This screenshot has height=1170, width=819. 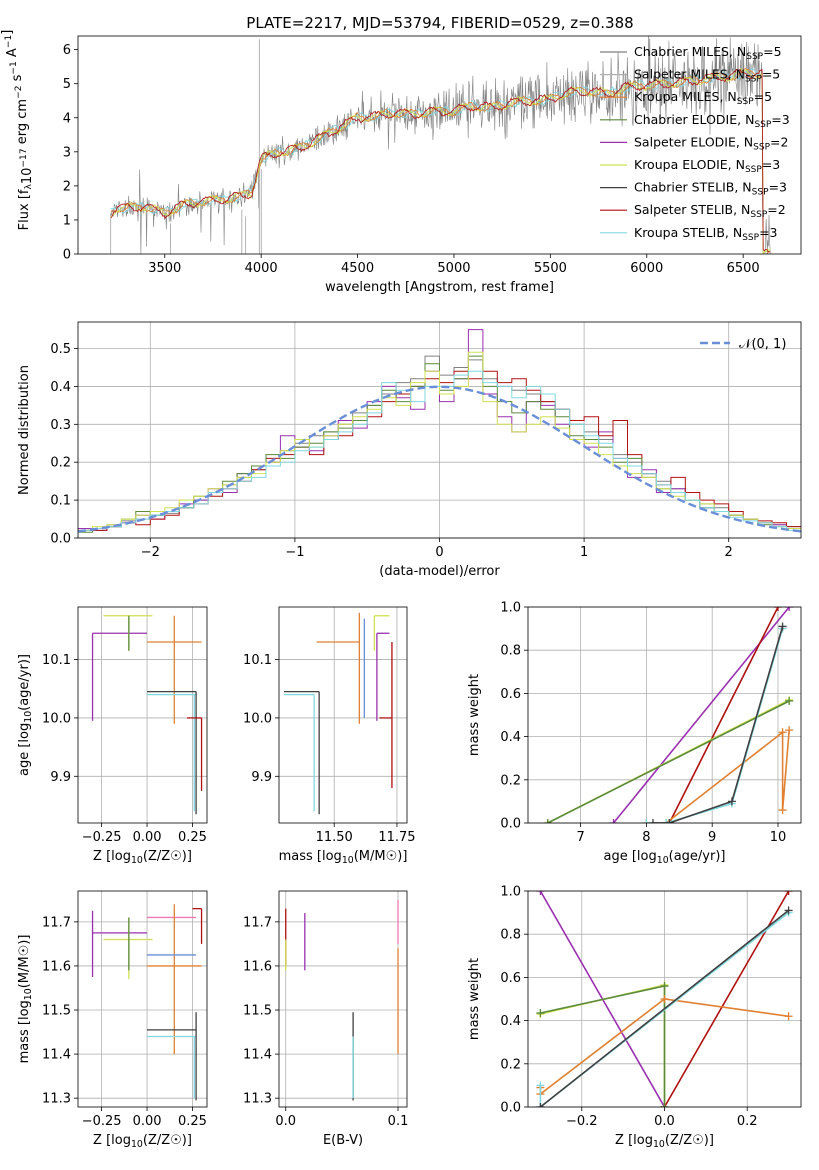 What do you see at coordinates (24, 430) in the screenshot?
I see `y-axis-label: Normed distribution` at bounding box center [24, 430].